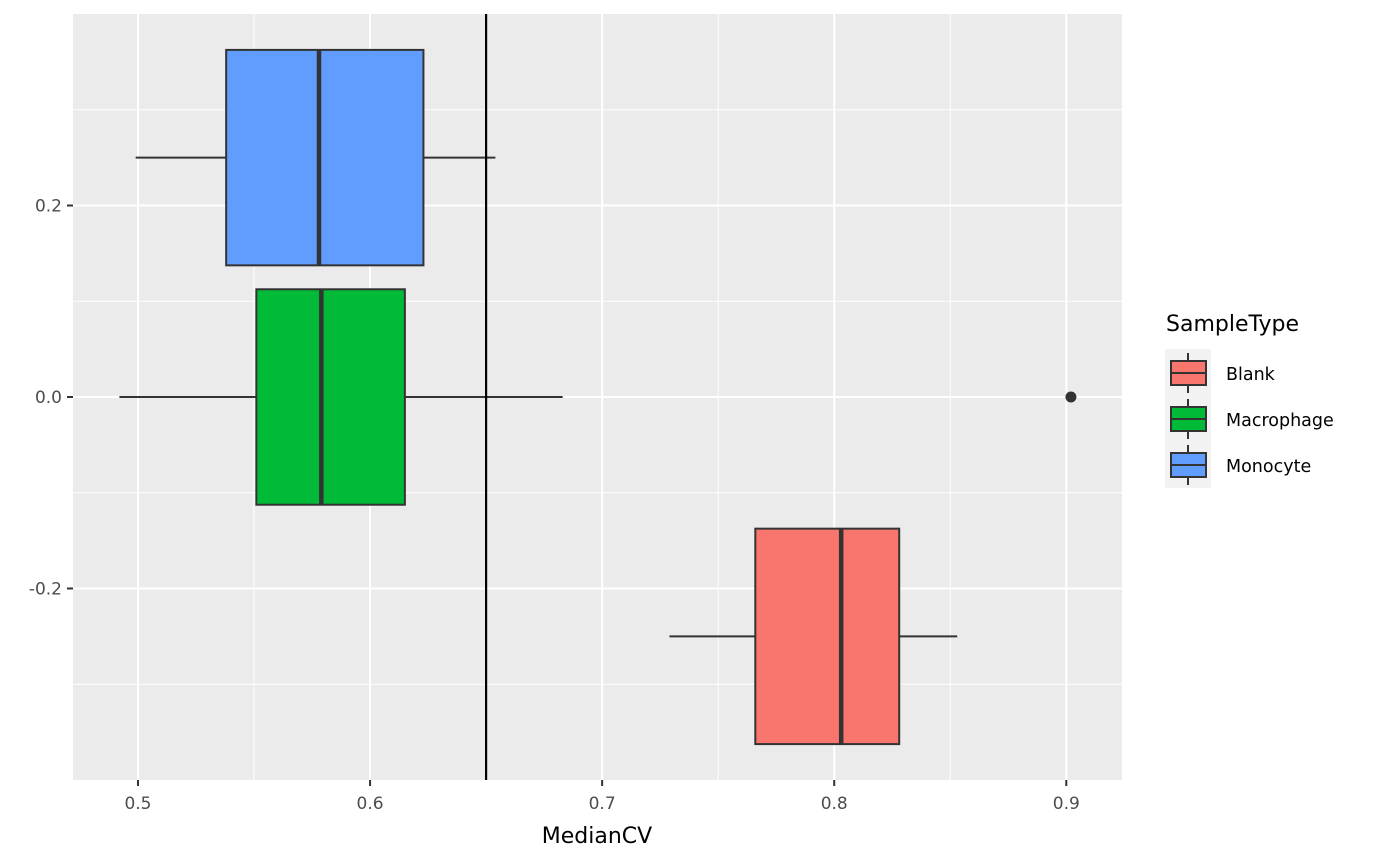  I want to click on legend-label: Macrophage, so click(1280, 421).